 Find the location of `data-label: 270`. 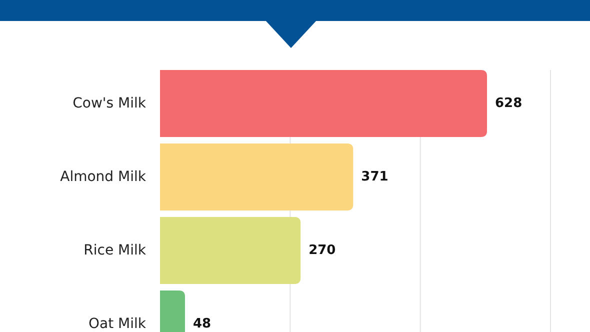

data-label: 270 is located at coordinates (322, 250).